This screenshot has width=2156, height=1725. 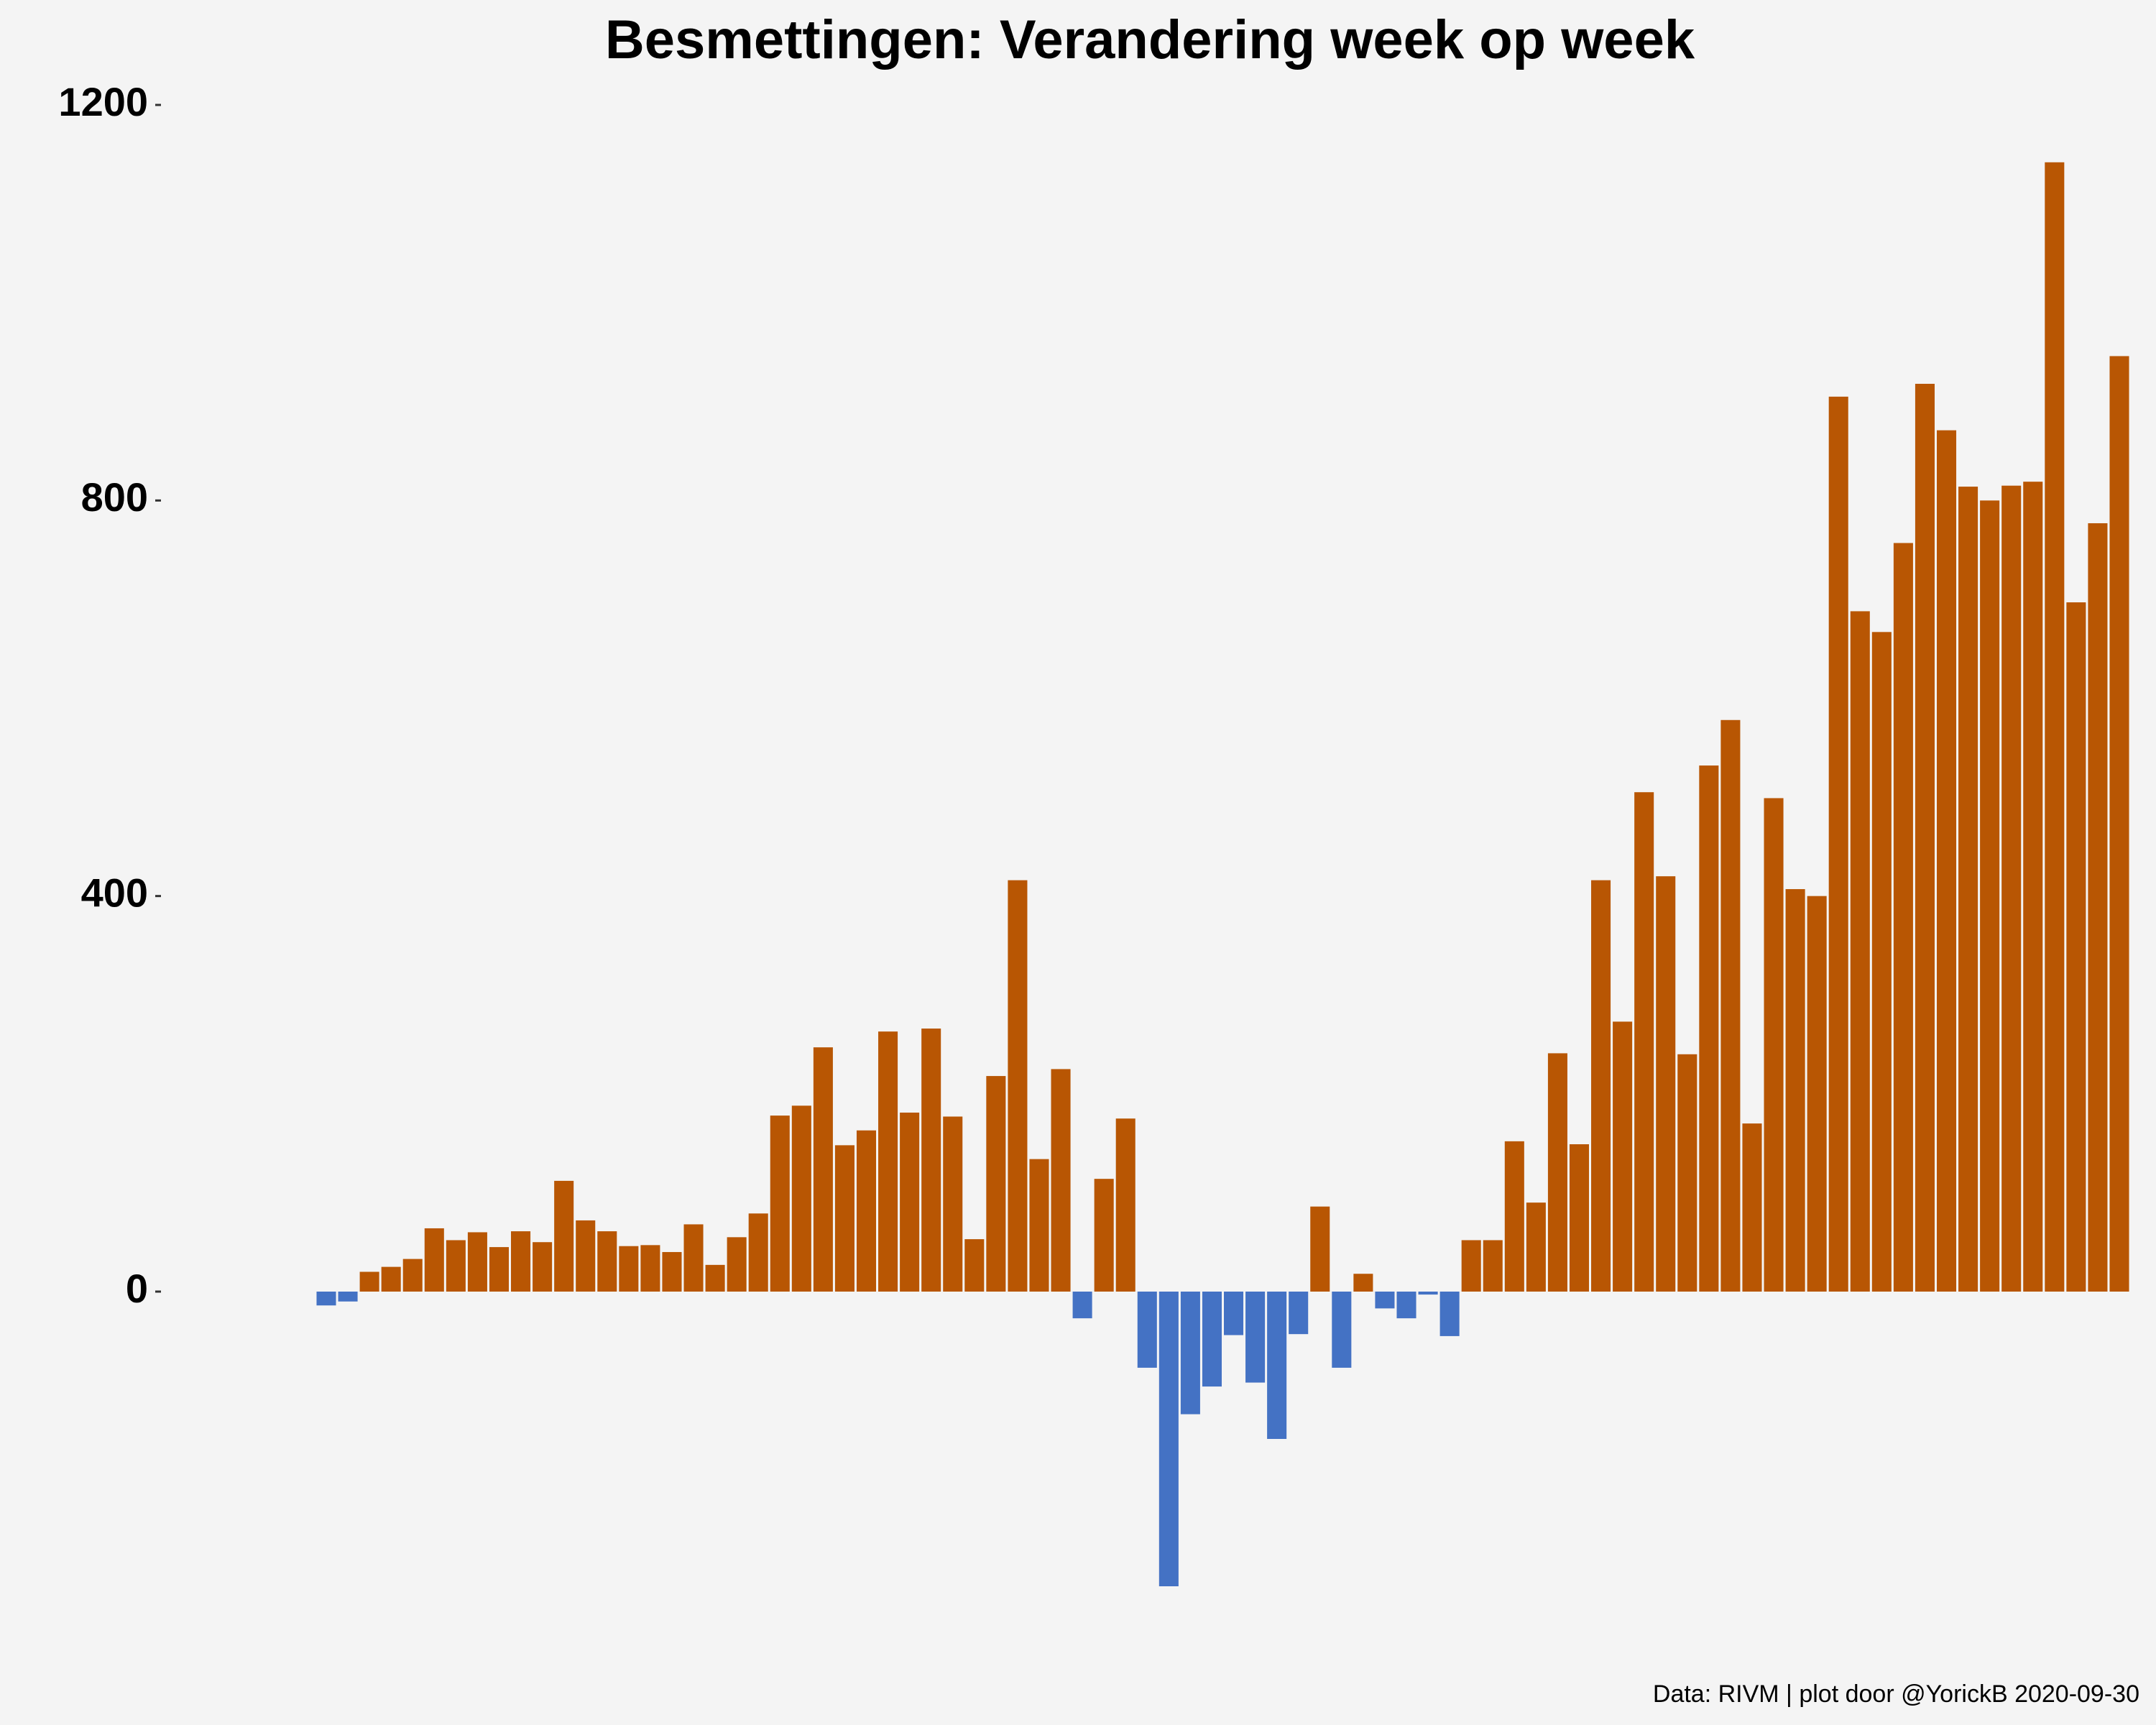 What do you see at coordinates (1149, 39) in the screenshot?
I see `chart-title: Besmettingen: Verandering week op week` at bounding box center [1149, 39].